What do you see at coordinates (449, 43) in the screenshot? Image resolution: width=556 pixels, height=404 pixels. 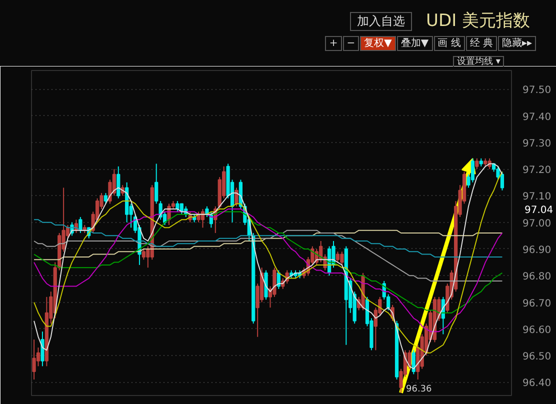 I see `text: 画 线` at bounding box center [449, 43].